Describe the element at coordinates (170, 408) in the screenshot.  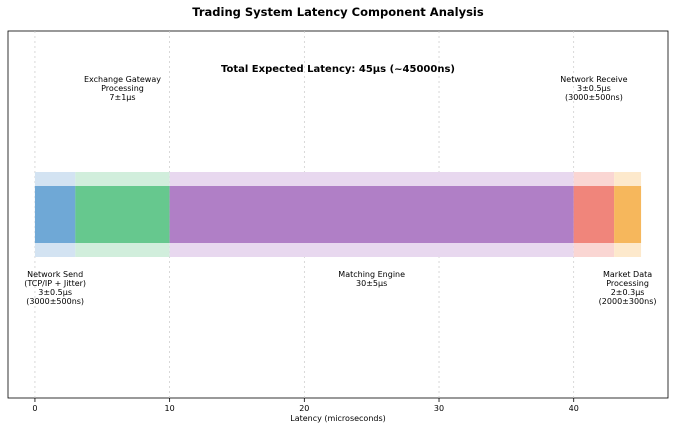
I see `tick-label-10: 10` at that location.